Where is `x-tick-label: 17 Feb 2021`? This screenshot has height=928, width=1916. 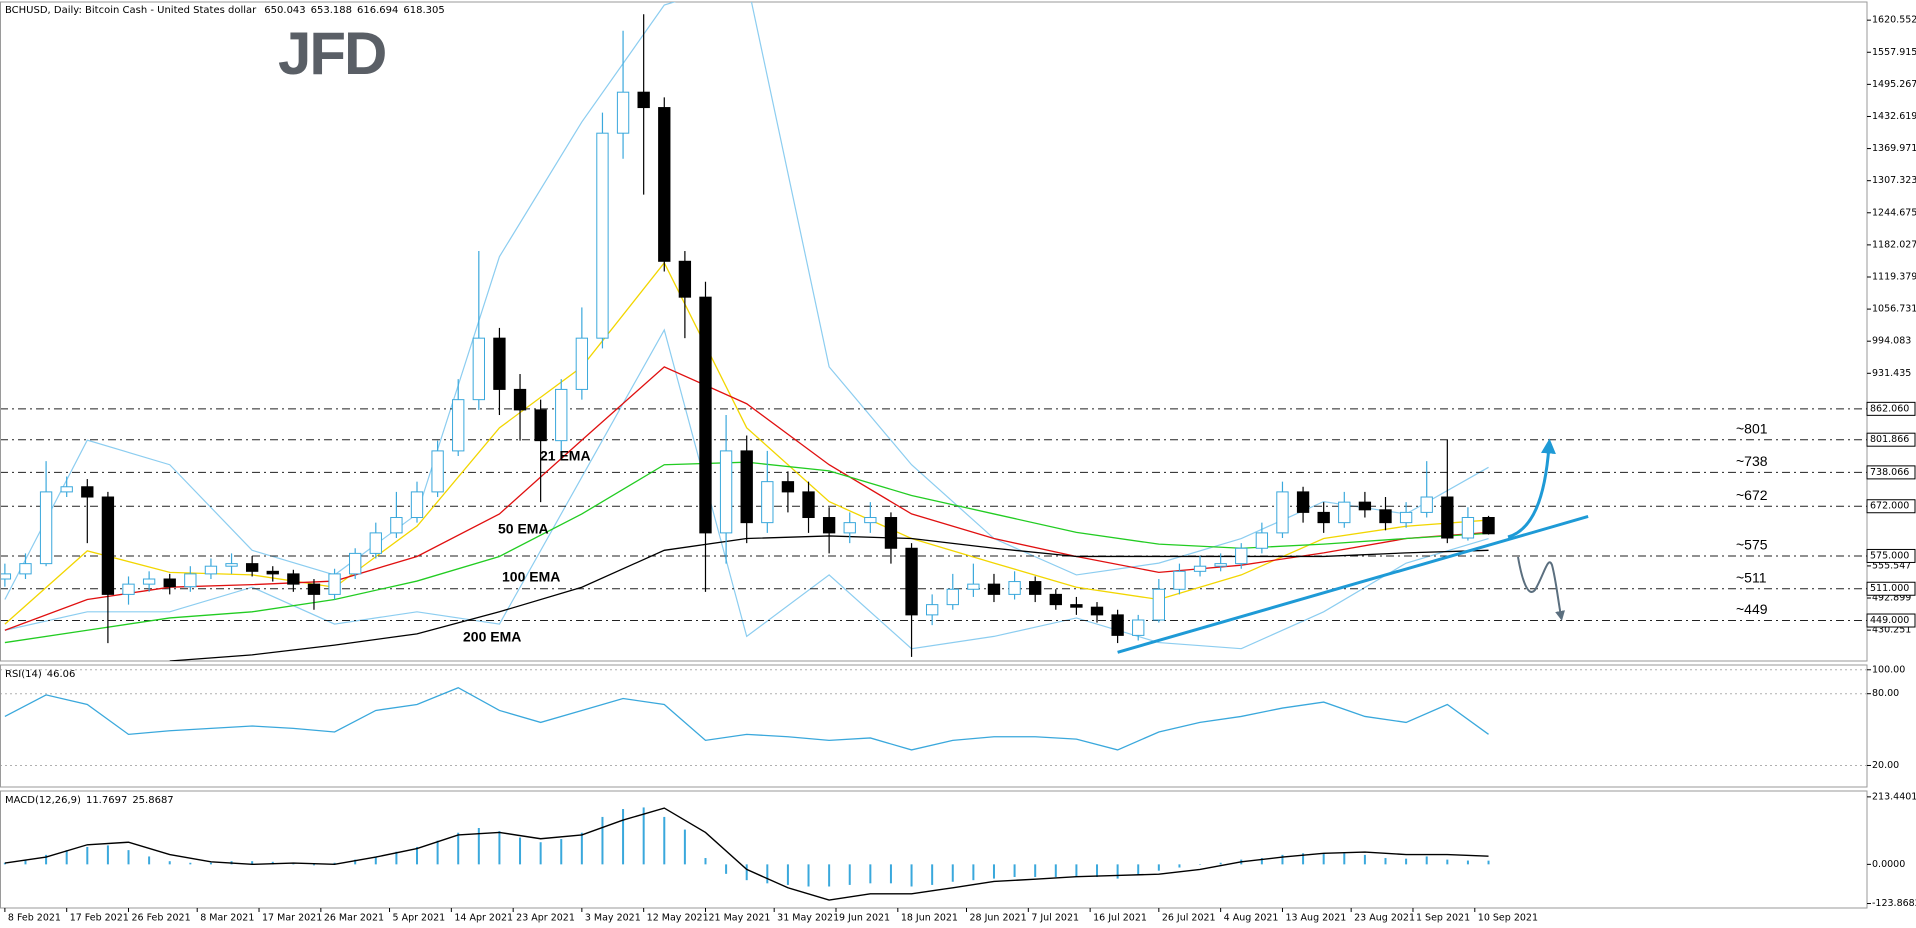 x-tick-label: 17 Feb 2021 is located at coordinates (99, 918).